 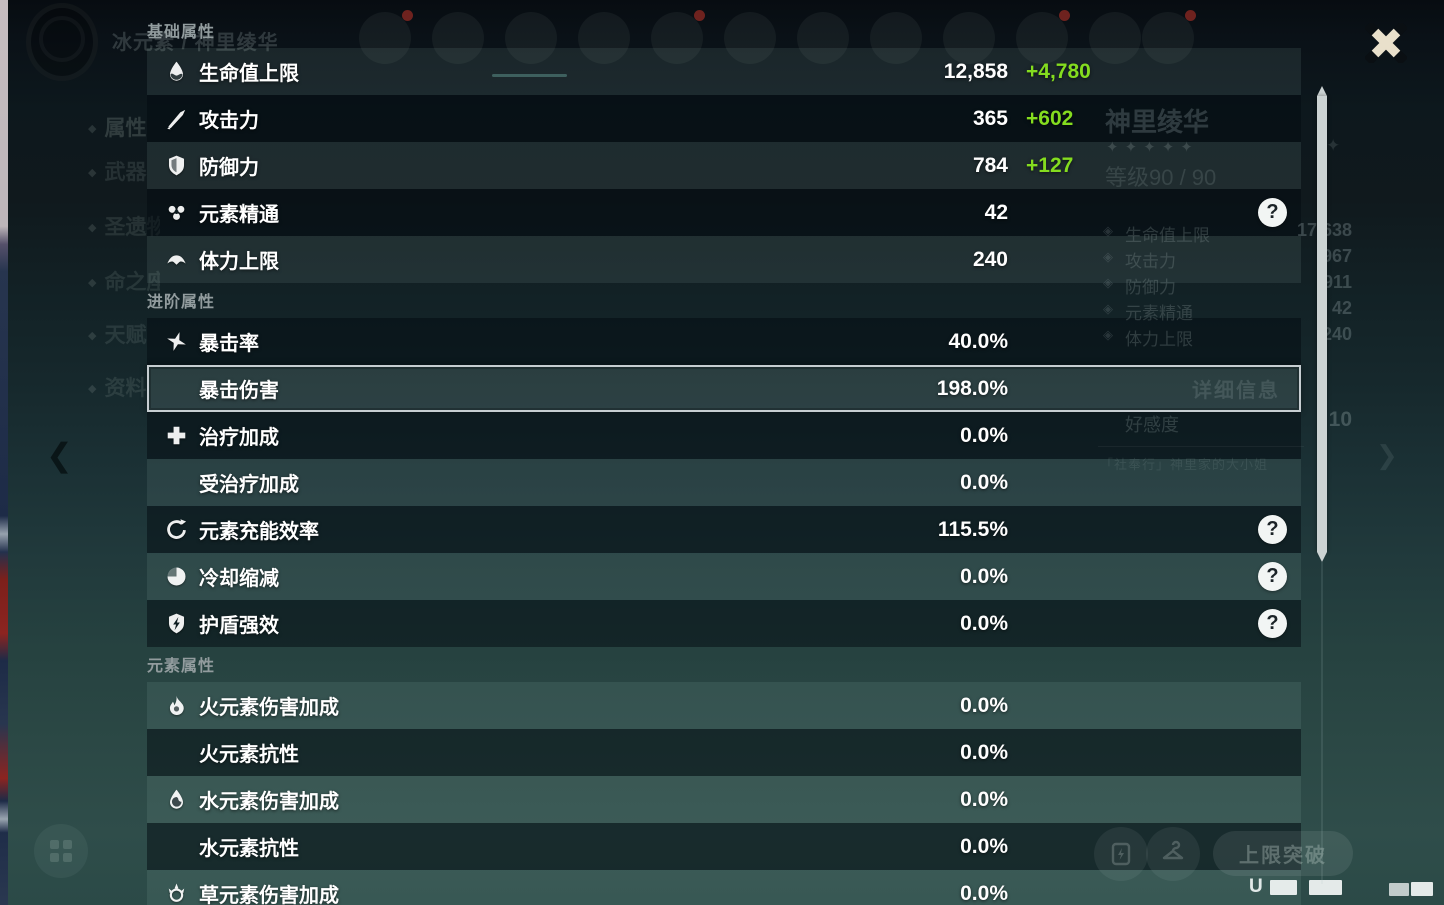 I want to click on stat-row: 水元素伤害加成 0.0%, so click(x=724, y=799).